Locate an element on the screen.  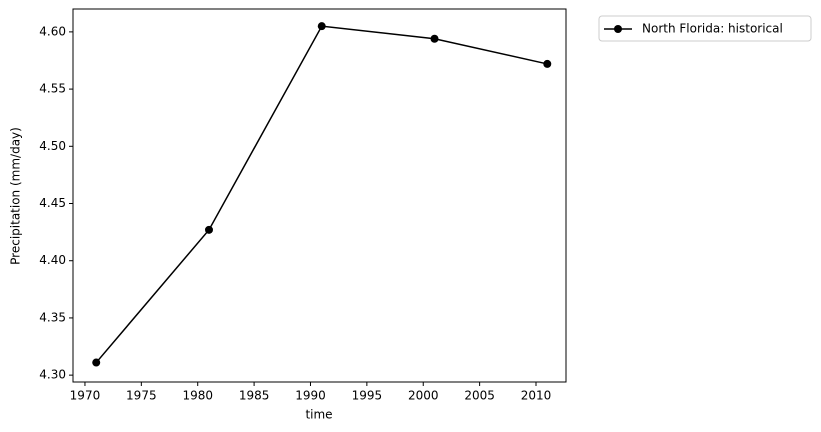
y-axis-label: Precipitation (mm/day) is located at coordinates (16, 196).